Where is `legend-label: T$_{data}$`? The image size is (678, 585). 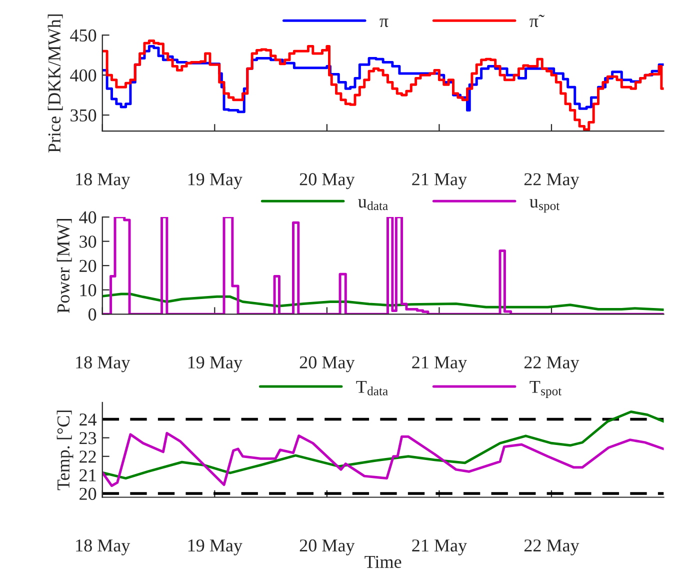
legend-label: T$_{data}$ is located at coordinates (372, 388).